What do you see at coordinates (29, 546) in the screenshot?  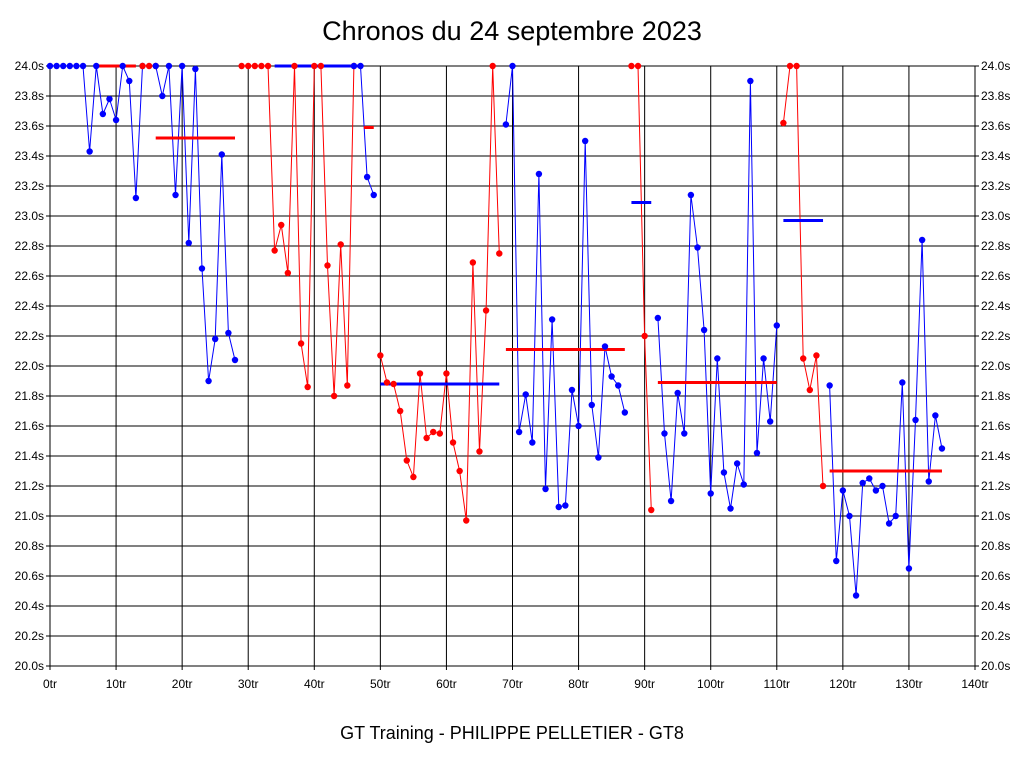 I see `y-tick-label-left: 20.8s` at bounding box center [29, 546].